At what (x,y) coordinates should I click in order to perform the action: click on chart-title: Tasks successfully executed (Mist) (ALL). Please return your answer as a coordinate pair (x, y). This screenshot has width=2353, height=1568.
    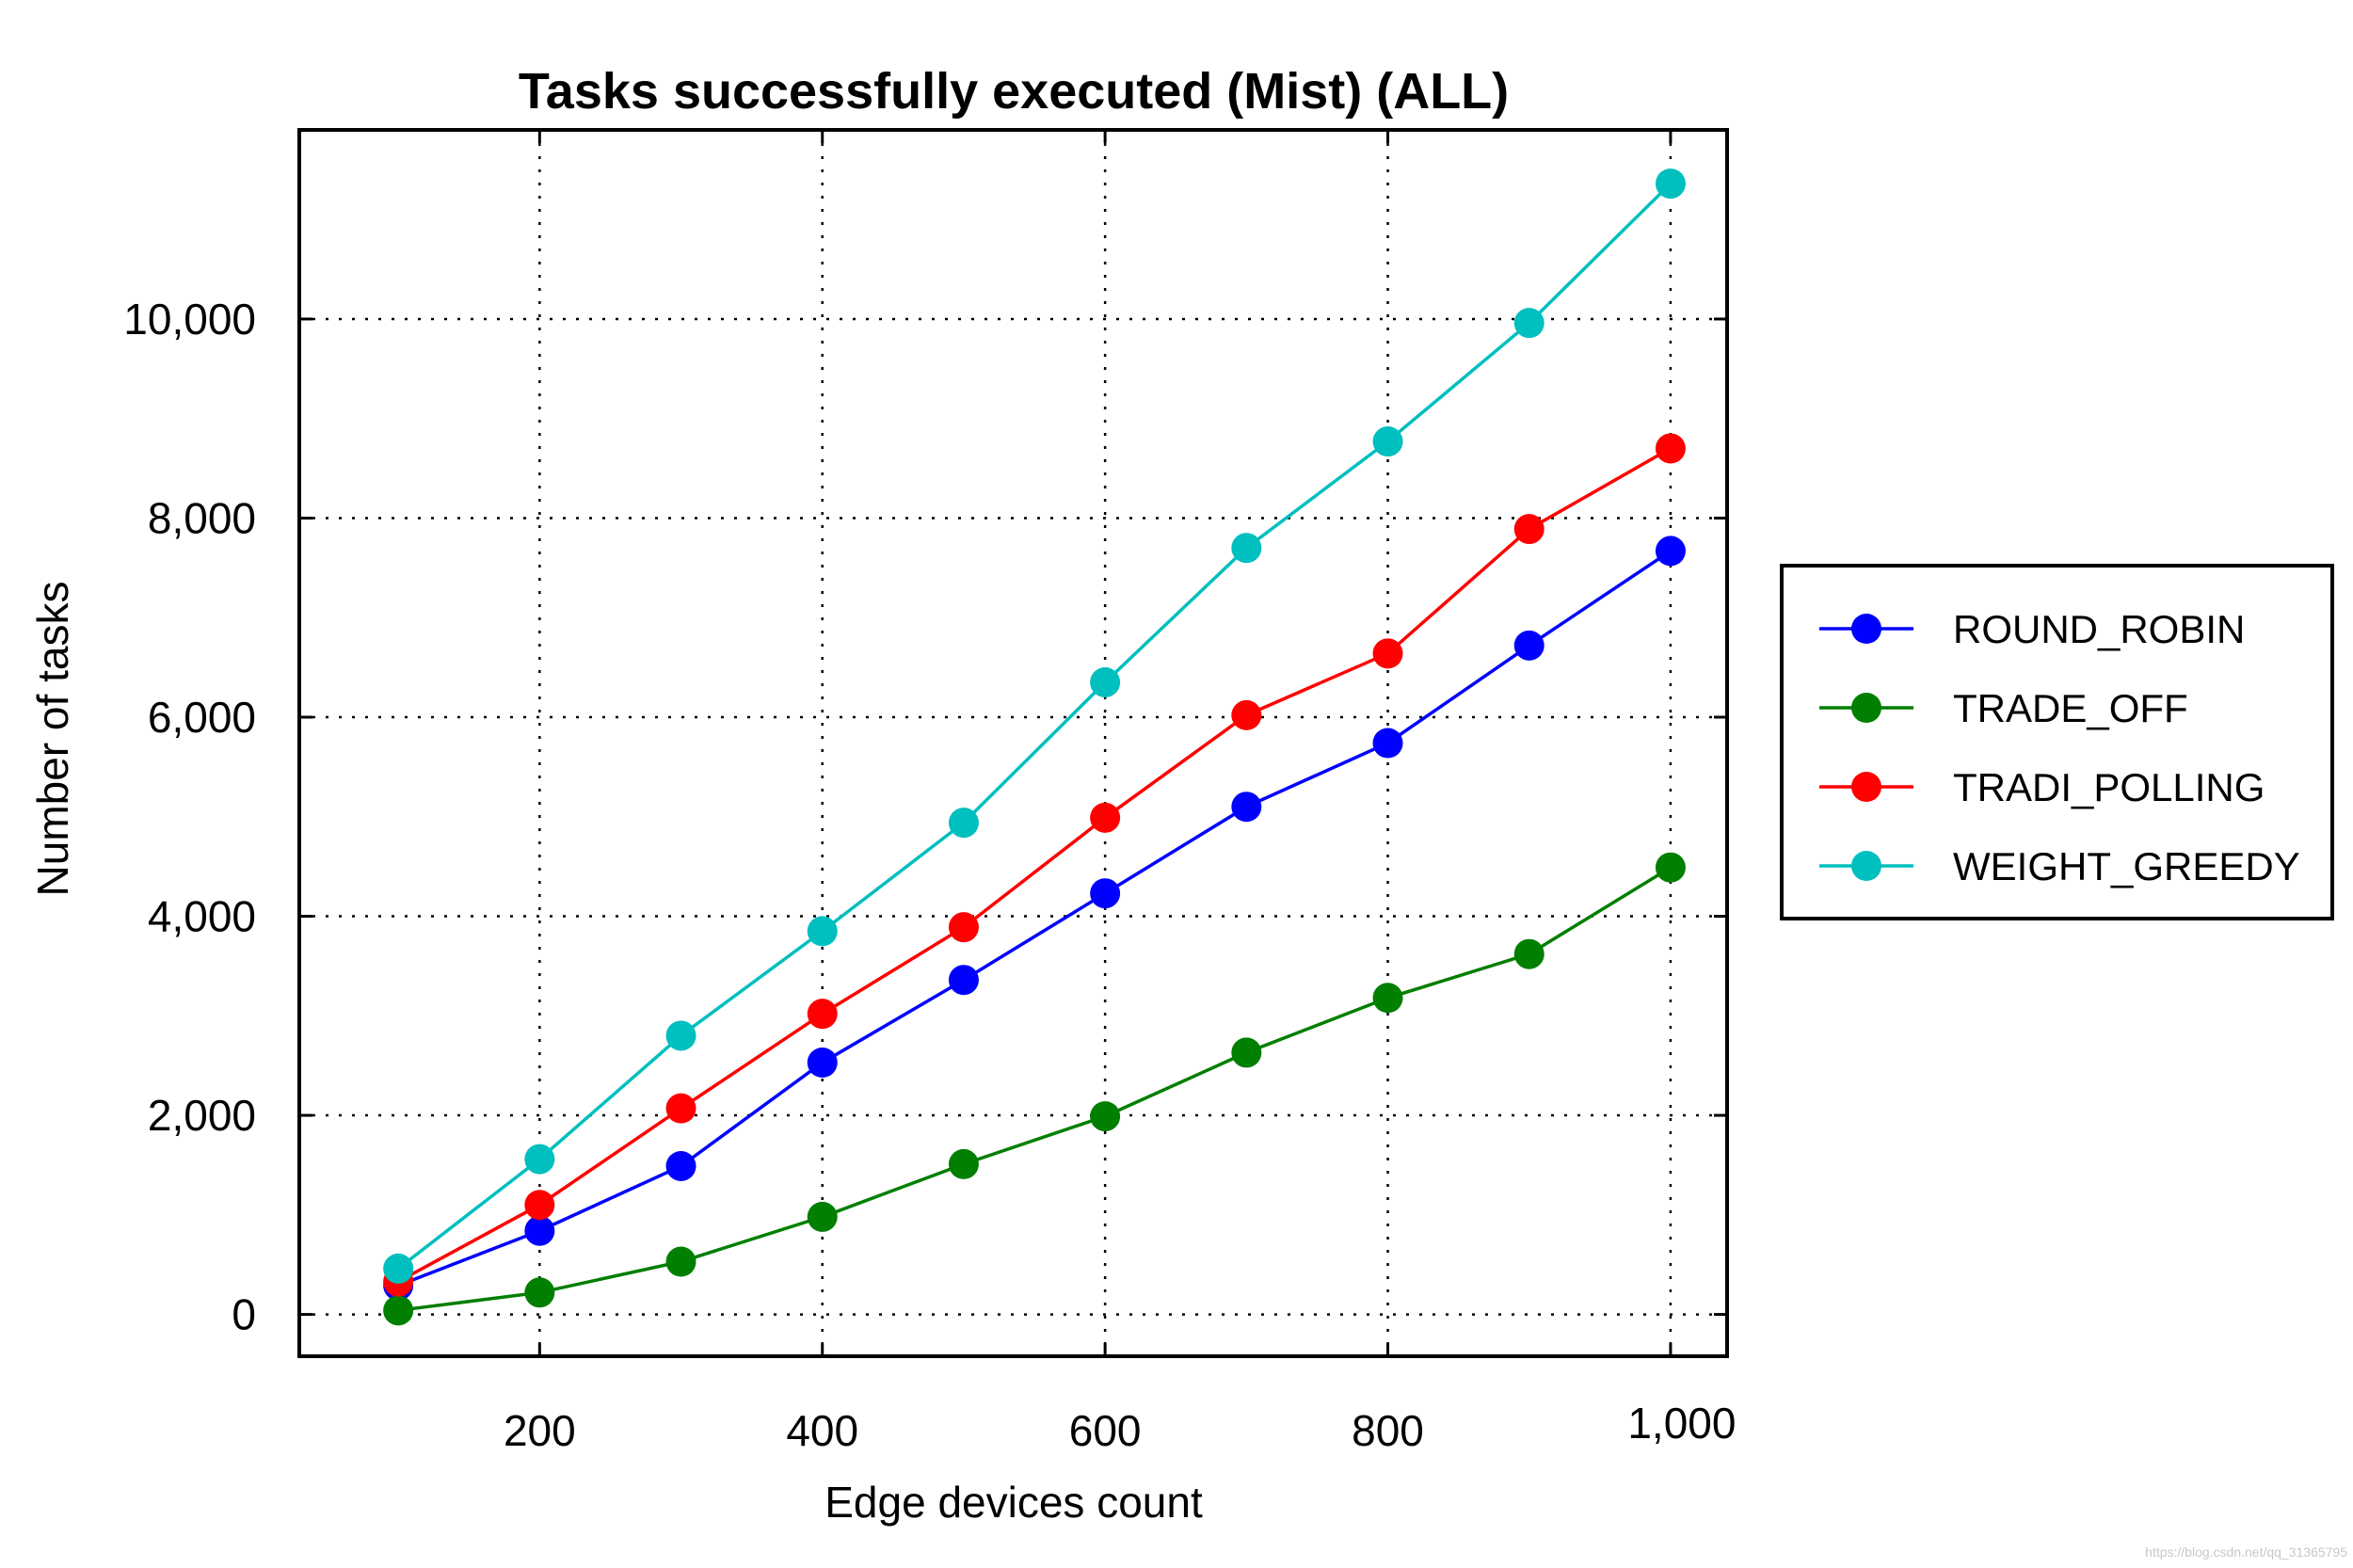
    Looking at the image, I should click on (1014, 91).